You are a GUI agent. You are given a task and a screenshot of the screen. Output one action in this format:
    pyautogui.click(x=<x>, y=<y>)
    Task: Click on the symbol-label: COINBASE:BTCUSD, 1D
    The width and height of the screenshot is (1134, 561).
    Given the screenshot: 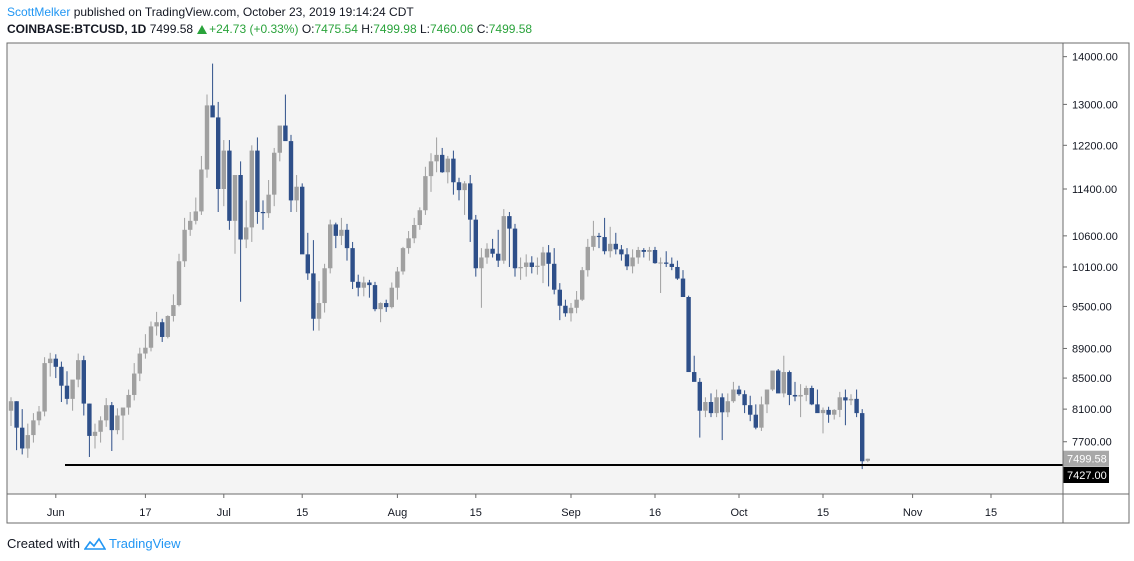 What is the action you would take?
    pyautogui.click(x=77, y=29)
    